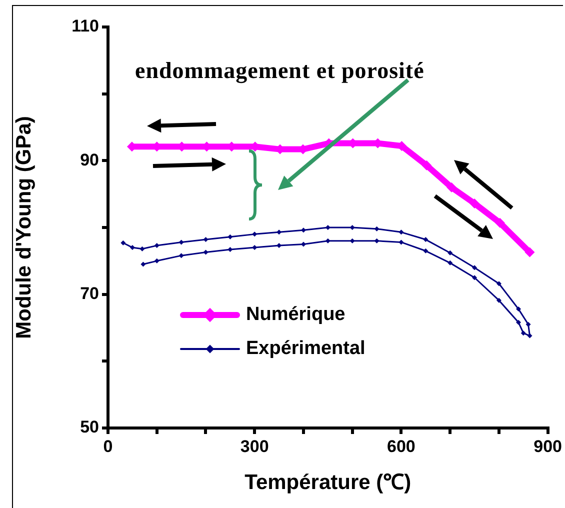  What do you see at coordinates (89, 160) in the screenshot?
I see `y-tick-label: 90` at bounding box center [89, 160].